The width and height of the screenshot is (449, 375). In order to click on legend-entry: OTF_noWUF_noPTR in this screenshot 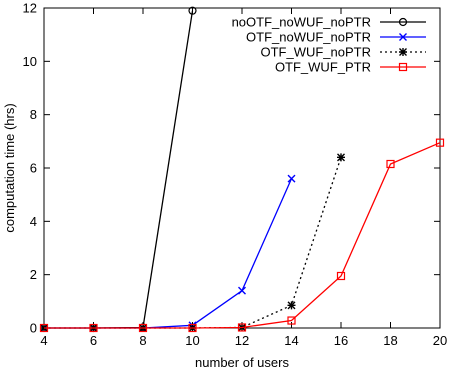, I will do `click(336, 37)`.